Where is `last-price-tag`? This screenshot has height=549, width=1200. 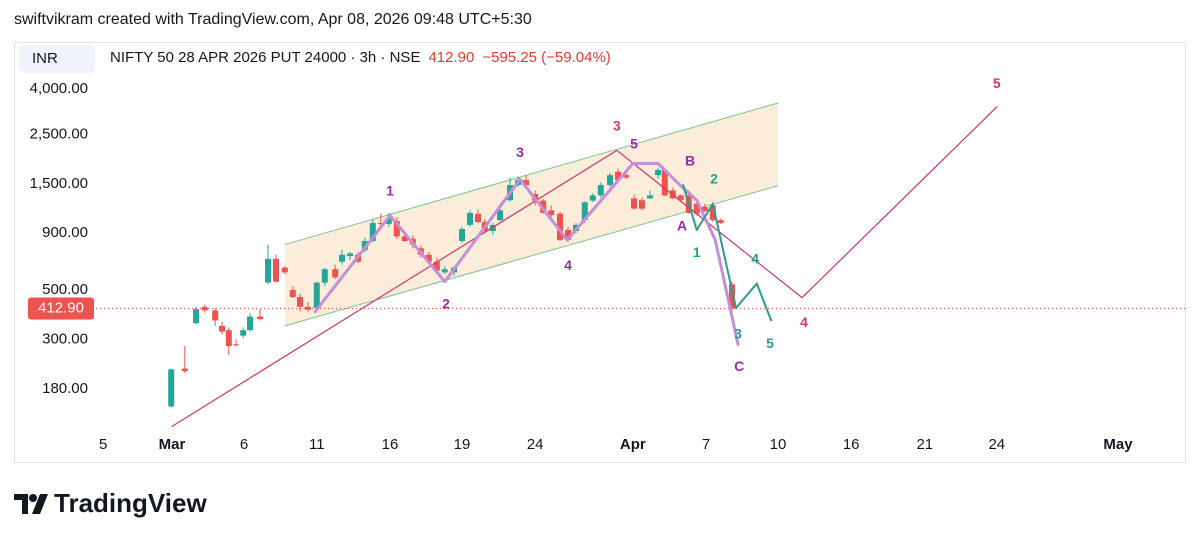 last-price-tag is located at coordinates (61, 308).